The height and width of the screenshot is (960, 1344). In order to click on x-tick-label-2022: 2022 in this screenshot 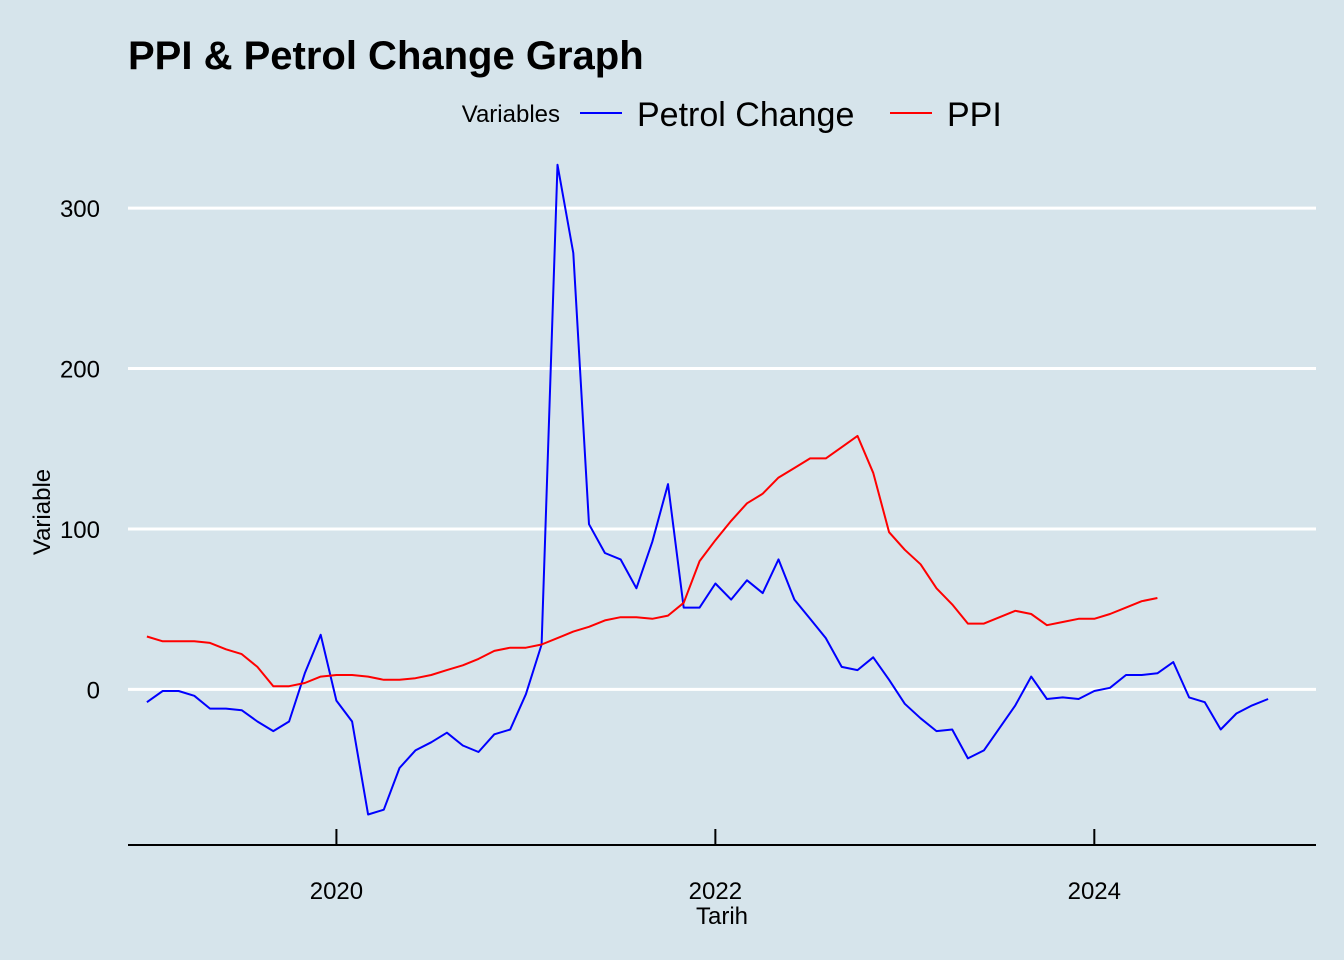, I will do `click(715, 891)`.